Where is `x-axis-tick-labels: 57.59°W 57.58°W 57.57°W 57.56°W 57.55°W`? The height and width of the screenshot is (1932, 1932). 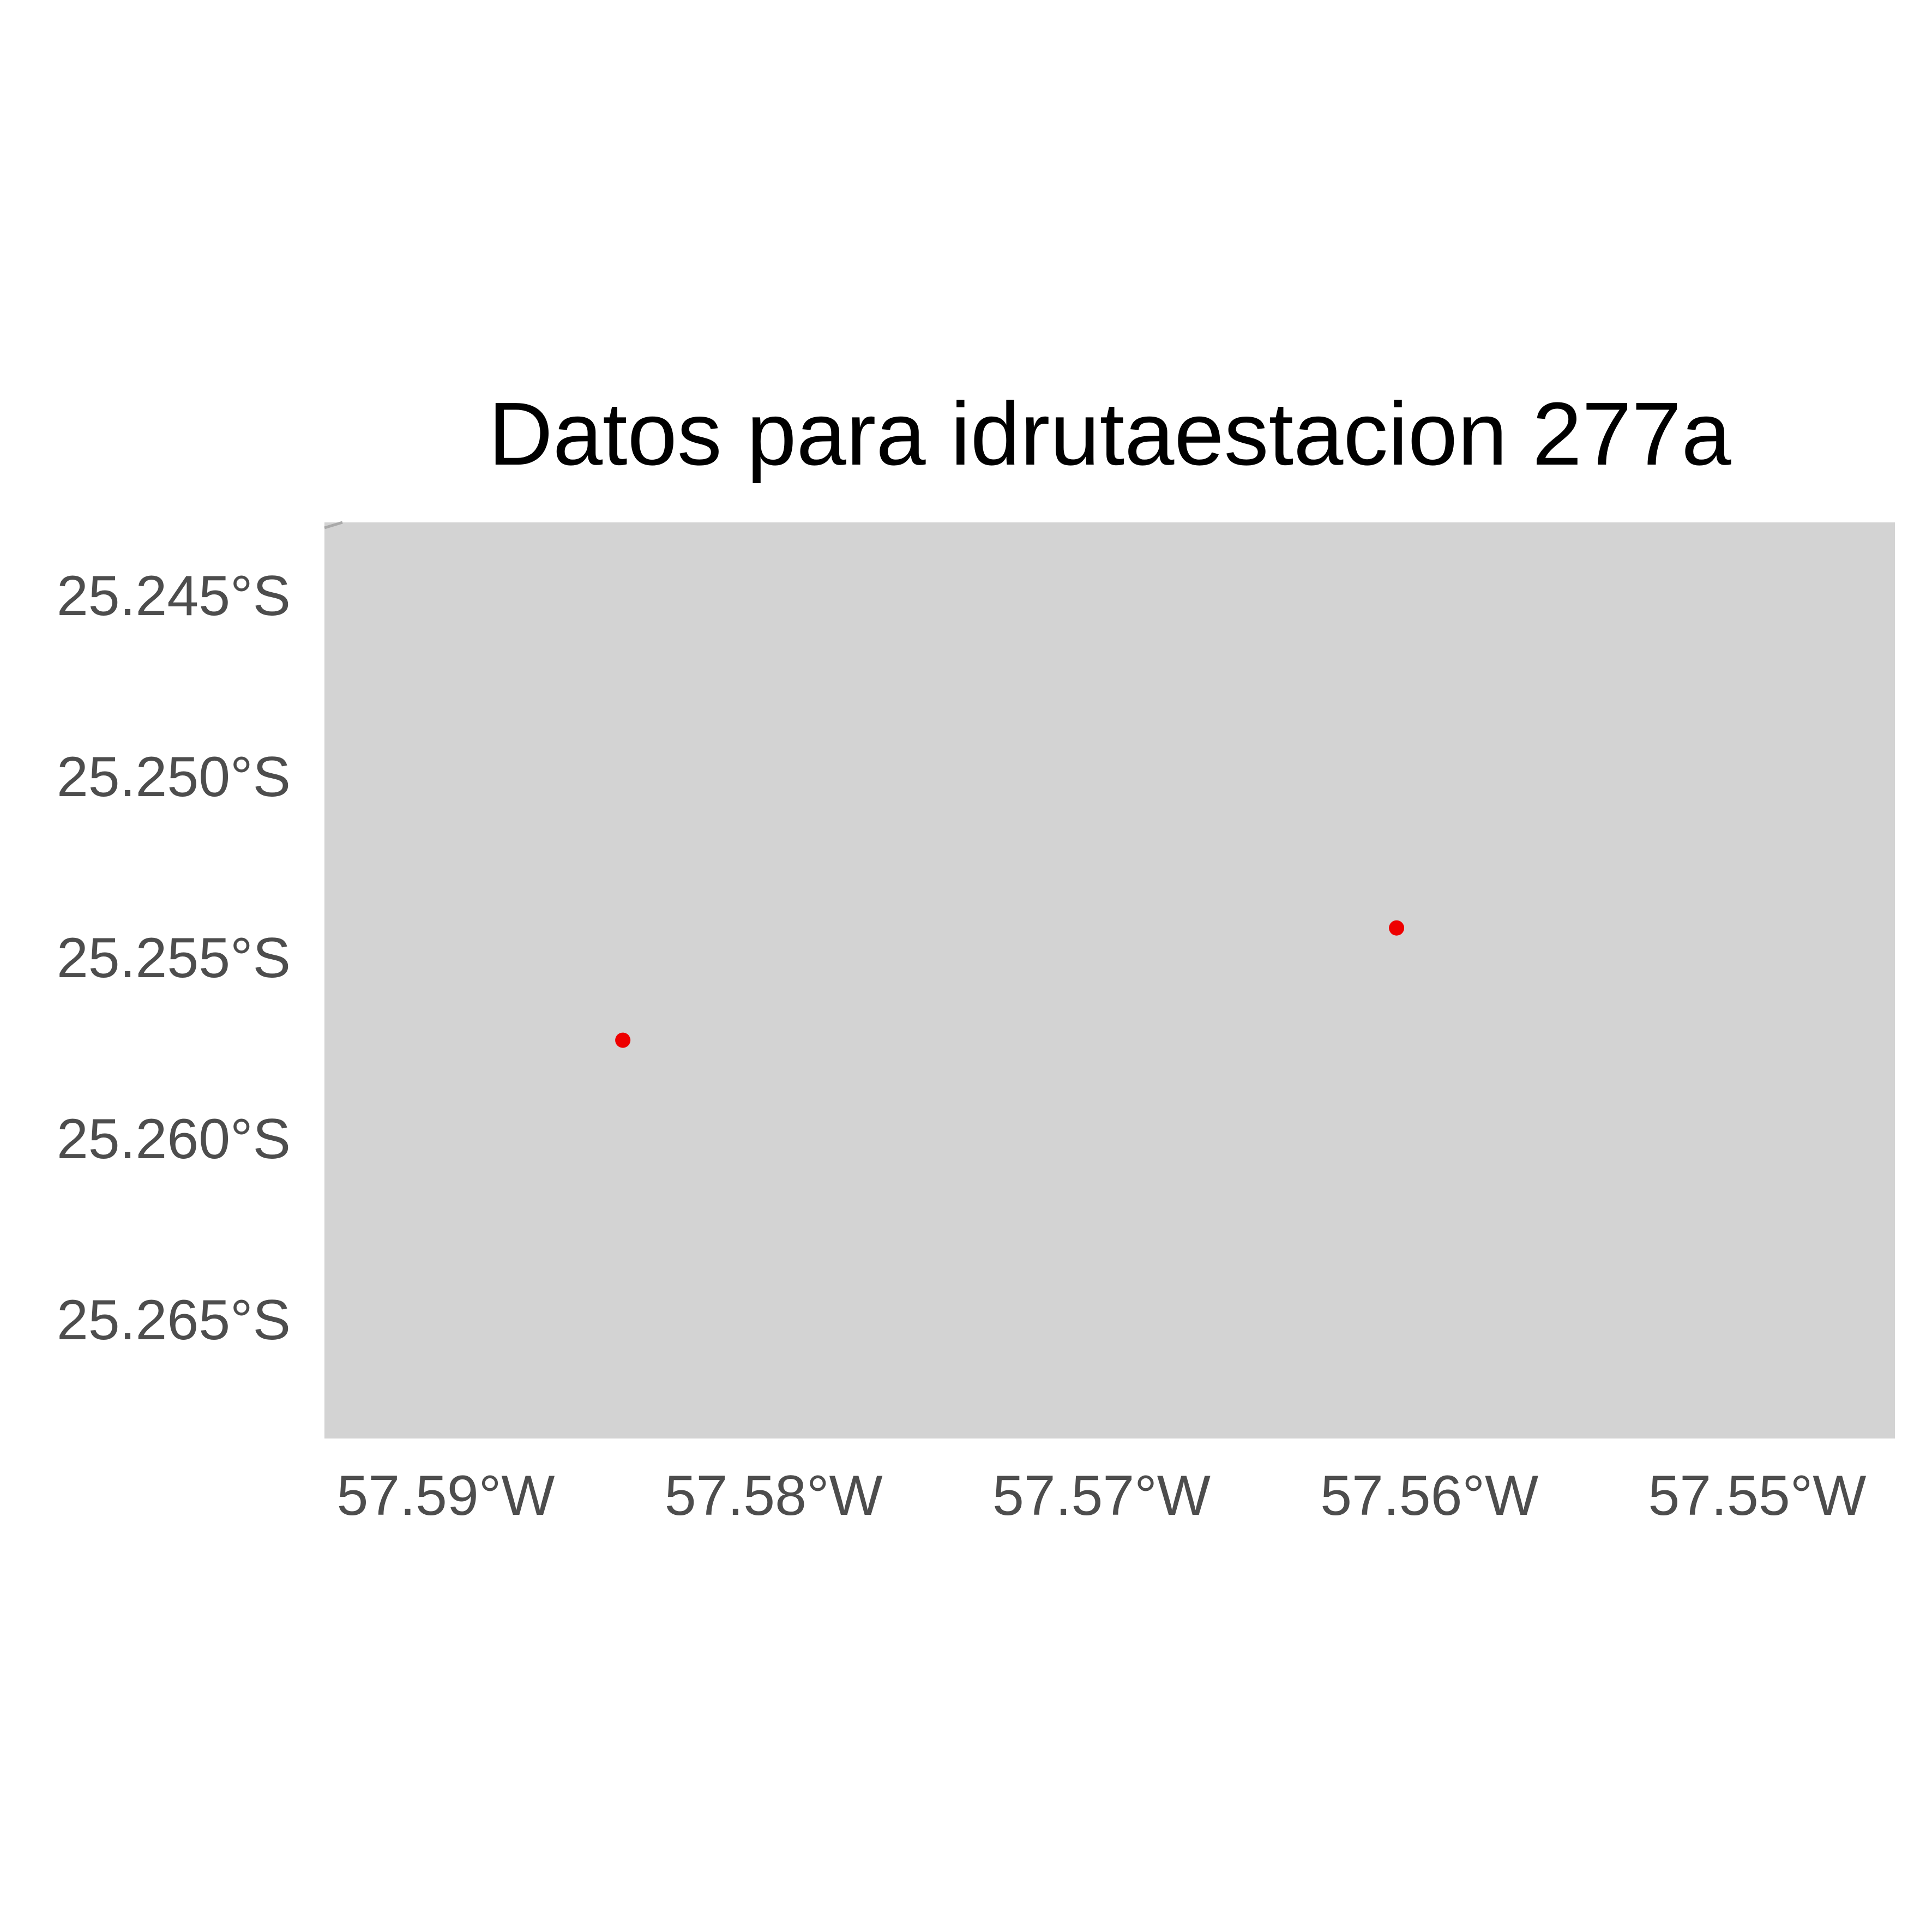
x-axis-tick-labels: 57.59°W 57.58°W 57.57°W 57.56°W 57.55°W is located at coordinates (1101, 1495).